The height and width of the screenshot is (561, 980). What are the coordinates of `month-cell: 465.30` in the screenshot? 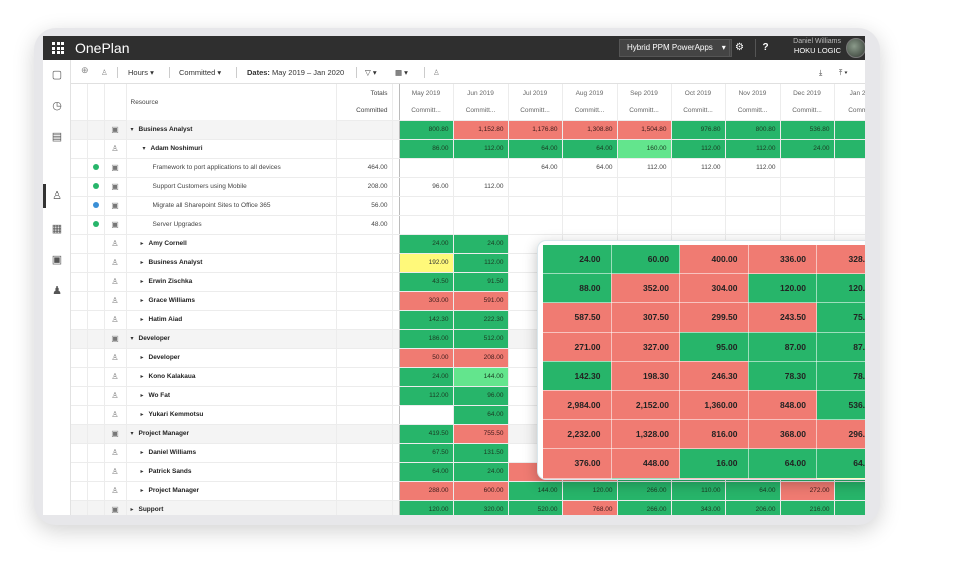 It's located at (849, 130).